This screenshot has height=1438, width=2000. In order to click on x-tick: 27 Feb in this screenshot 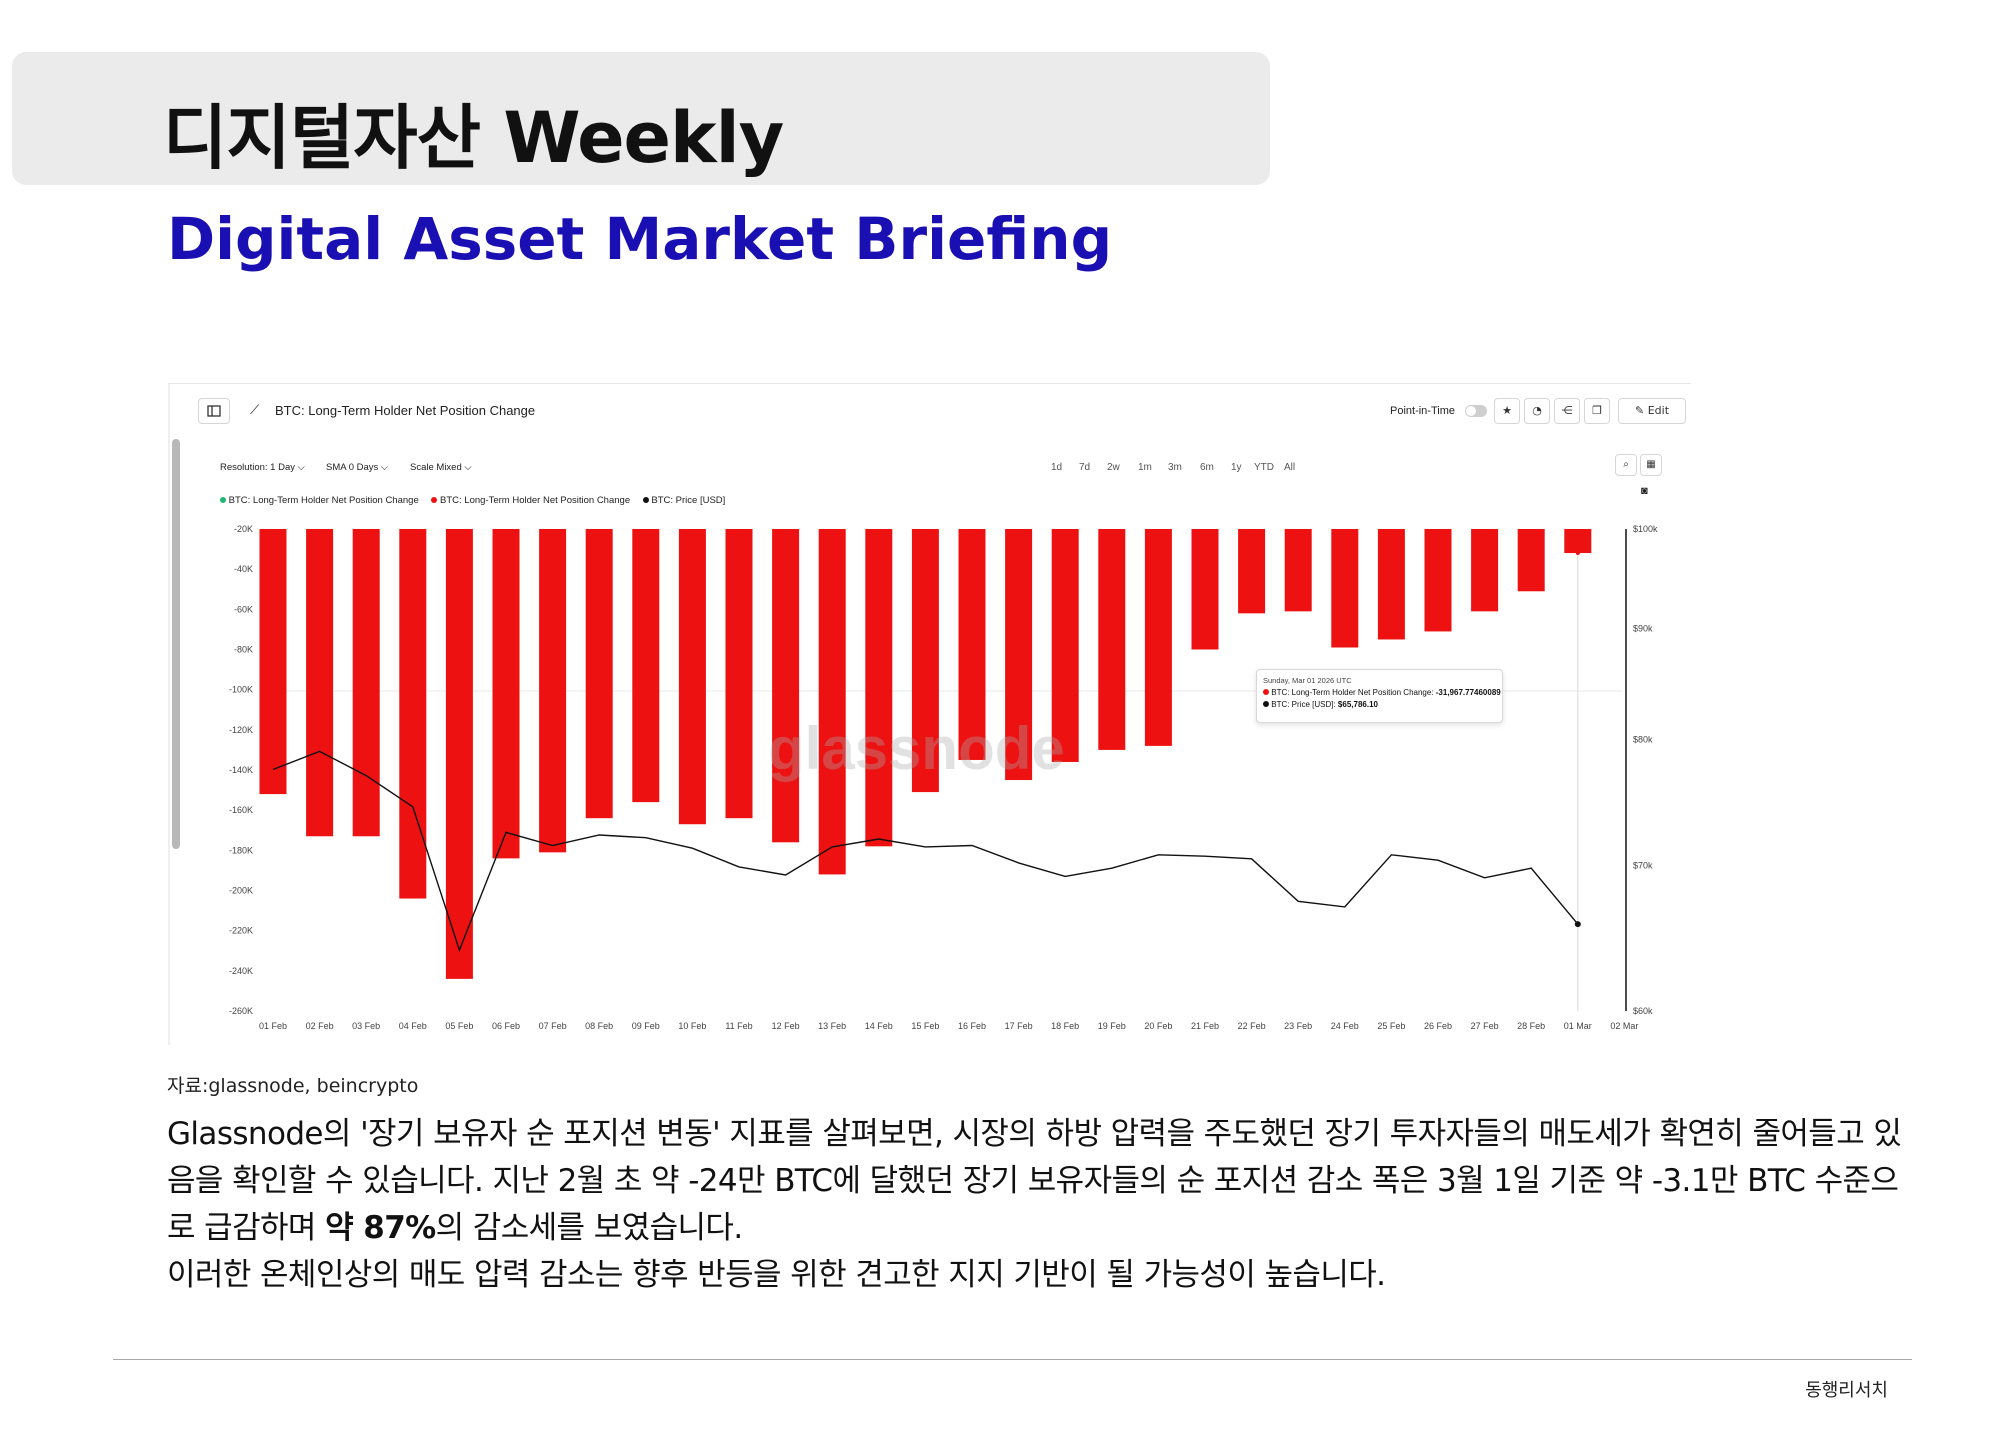, I will do `click(1485, 1026)`.